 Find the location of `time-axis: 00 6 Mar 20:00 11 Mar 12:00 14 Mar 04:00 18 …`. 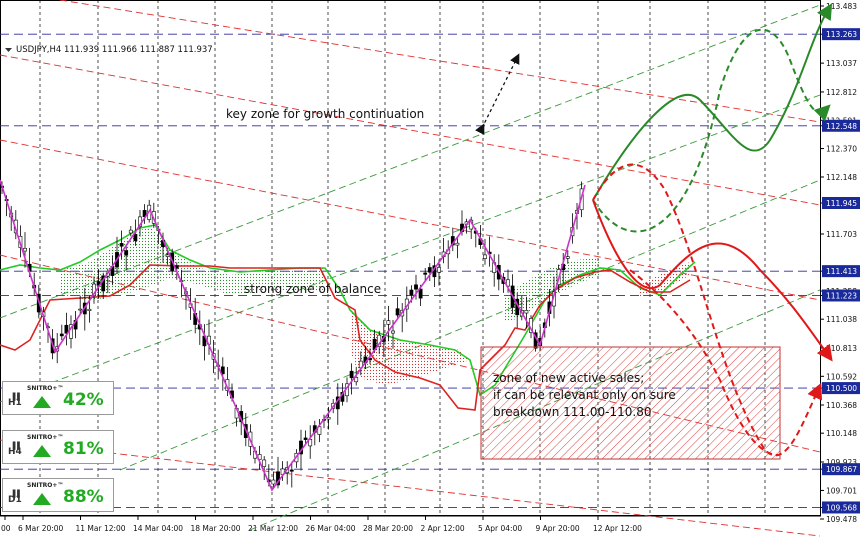

time-axis: 00 6 Mar 20:00 11 Mar 12:00 14 Mar 04:00 18 … is located at coordinates (410, 524).